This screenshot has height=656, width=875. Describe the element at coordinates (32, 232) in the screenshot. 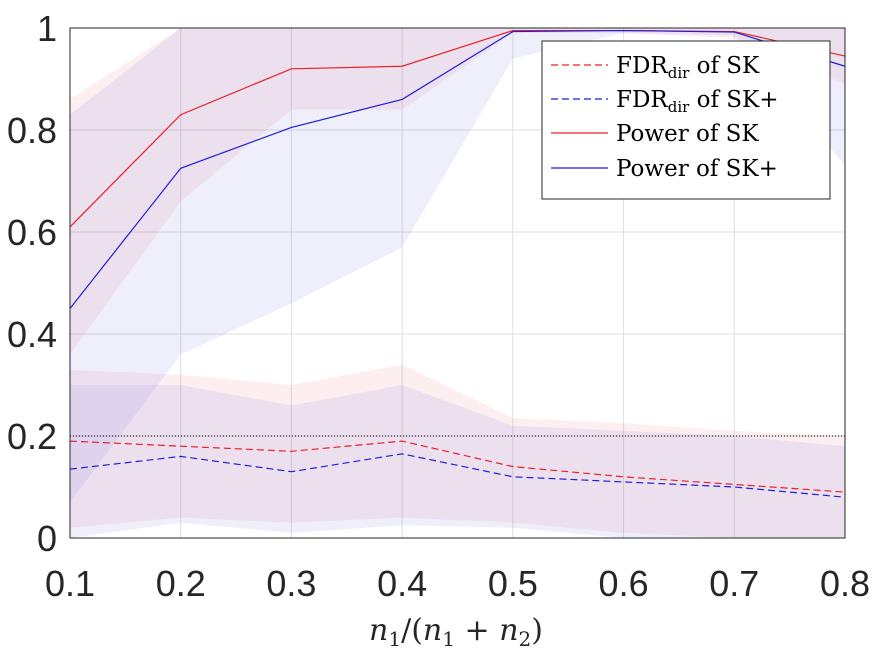

I see `y-tick-label: 0.6` at that location.